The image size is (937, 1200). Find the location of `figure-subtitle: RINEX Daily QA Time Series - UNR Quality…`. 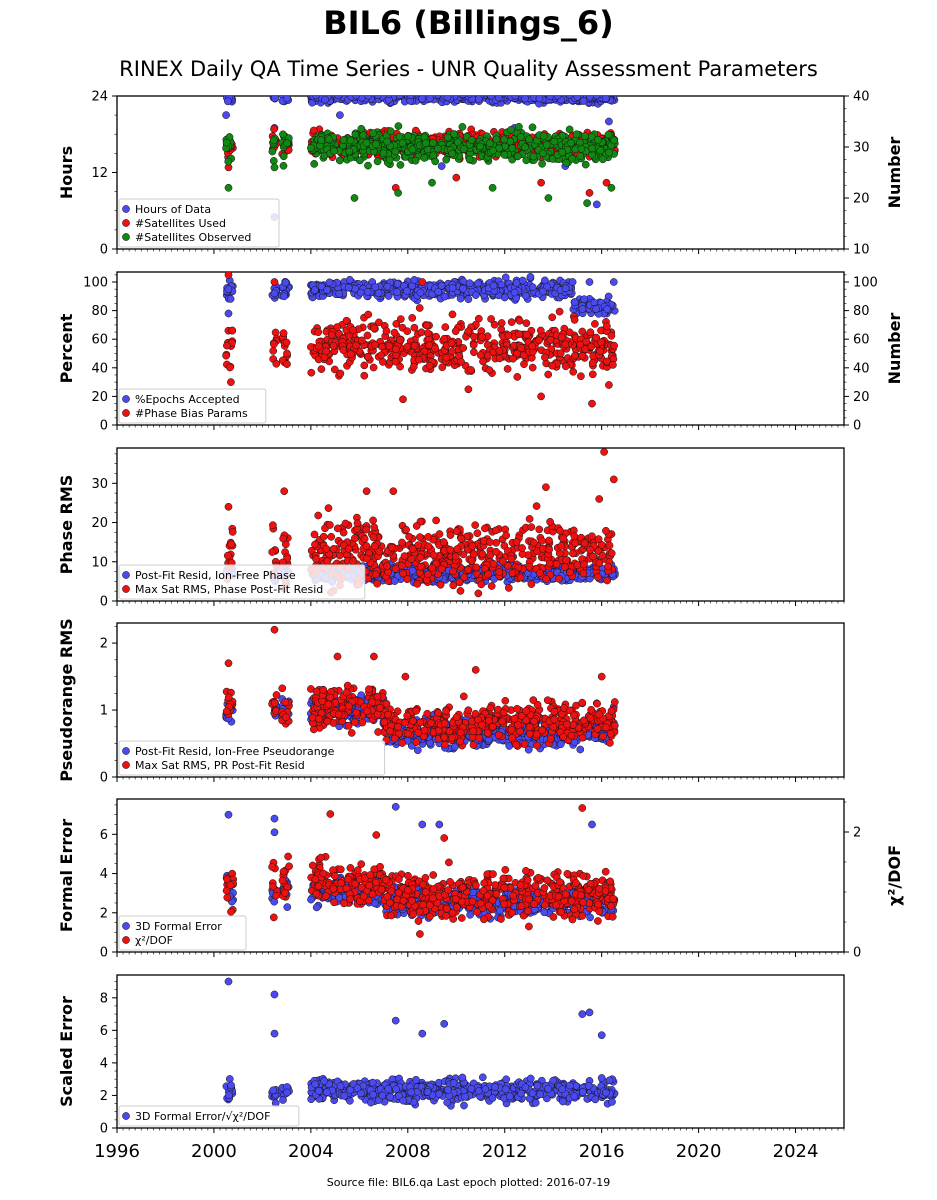

figure-subtitle: RINEX Daily QA Time Series - UNR Quality… is located at coordinates (468, 69).